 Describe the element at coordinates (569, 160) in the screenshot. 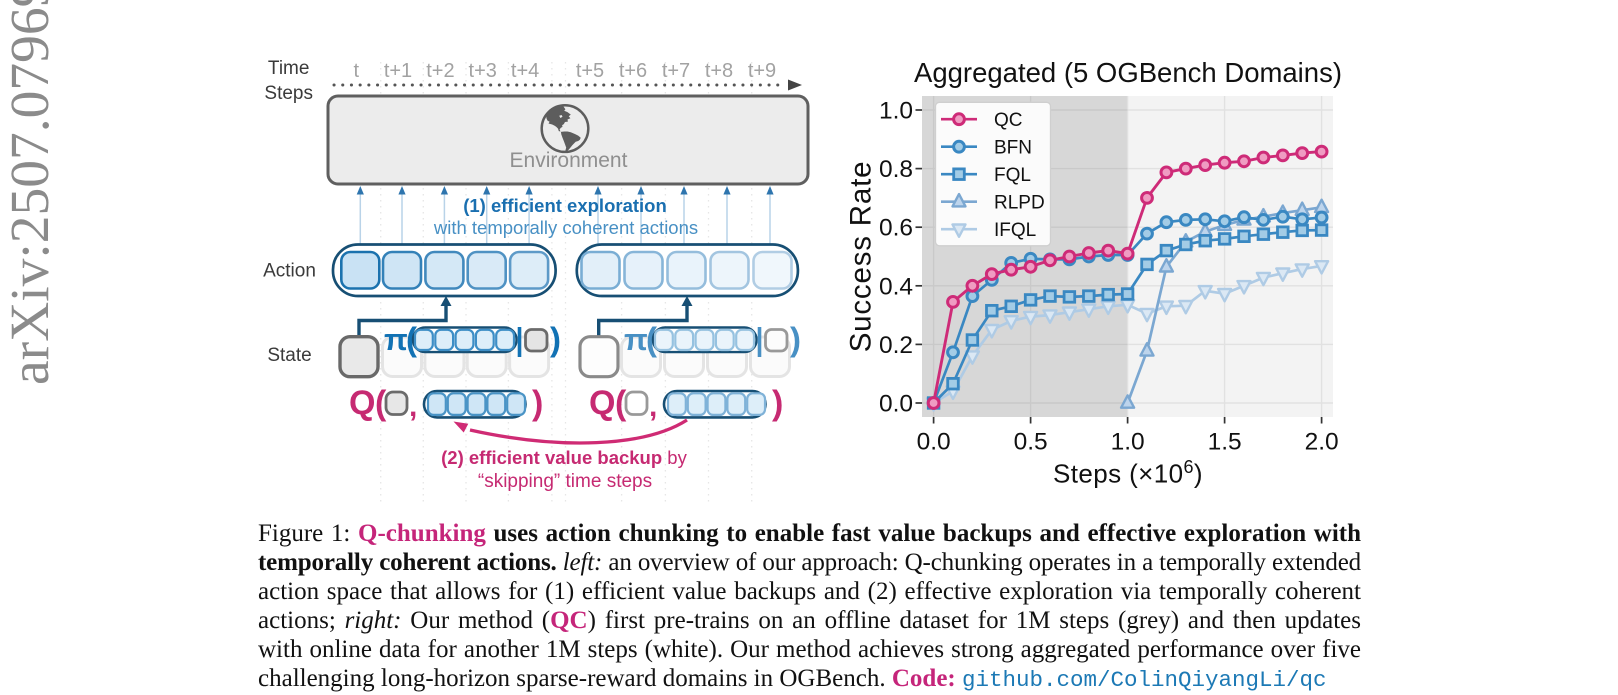

I see `svg-text: Environment` at that location.